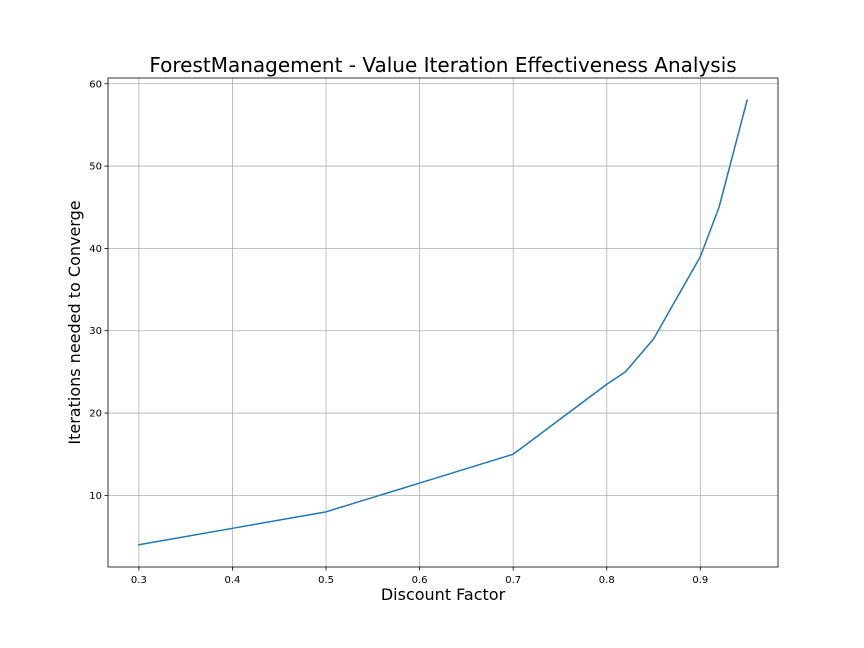 This screenshot has width=864, height=648. I want to click on x-axis: 0.3 0.4 0.5 0.6 0.7 0.8 0.9, so click(419, 576).